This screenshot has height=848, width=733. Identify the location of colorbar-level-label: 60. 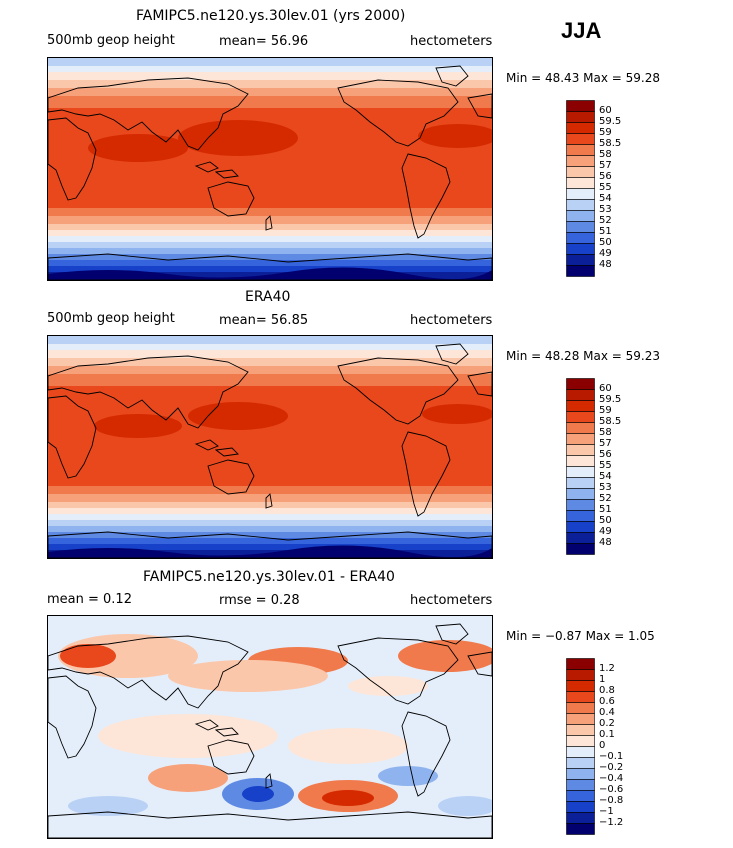
(605, 388).